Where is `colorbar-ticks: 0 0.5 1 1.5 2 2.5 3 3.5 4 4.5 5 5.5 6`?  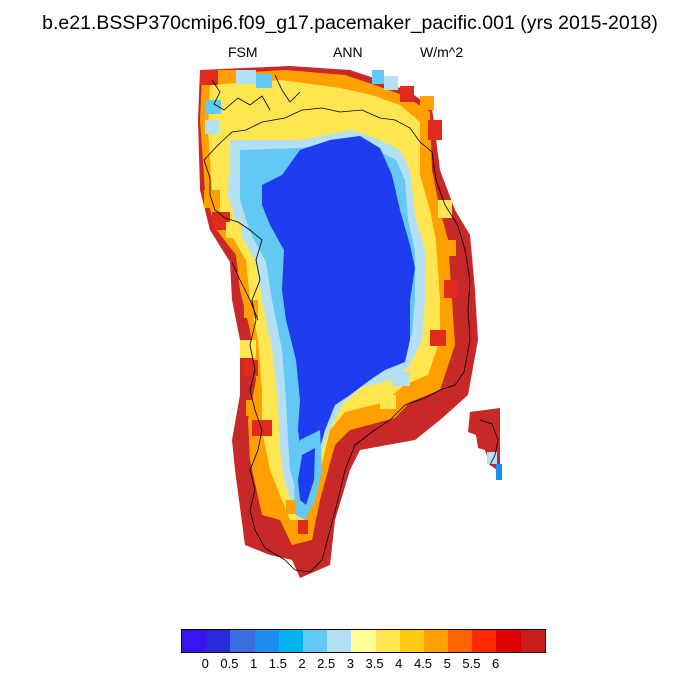 colorbar-ticks: 0 0.5 1 1.5 2 2.5 3 3.5 4 4.5 5 5.5 6 is located at coordinates (350, 665).